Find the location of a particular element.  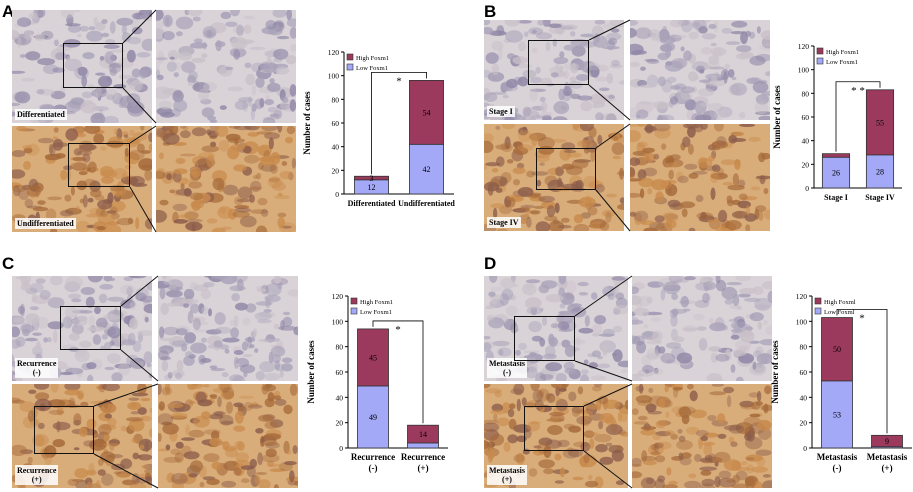

x-tick-label: Undifferentiated is located at coordinates (426, 203).